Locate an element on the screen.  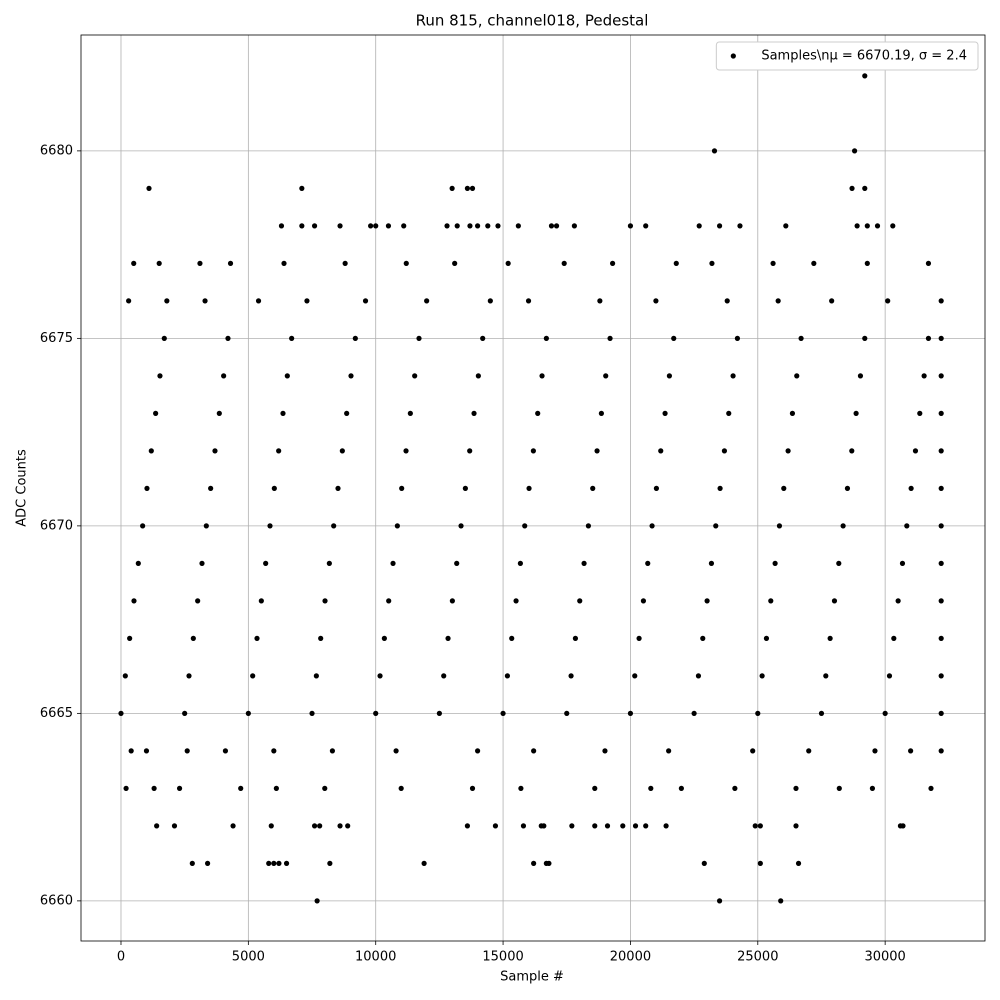
x-tick-label: 20000 is located at coordinates (630, 957).